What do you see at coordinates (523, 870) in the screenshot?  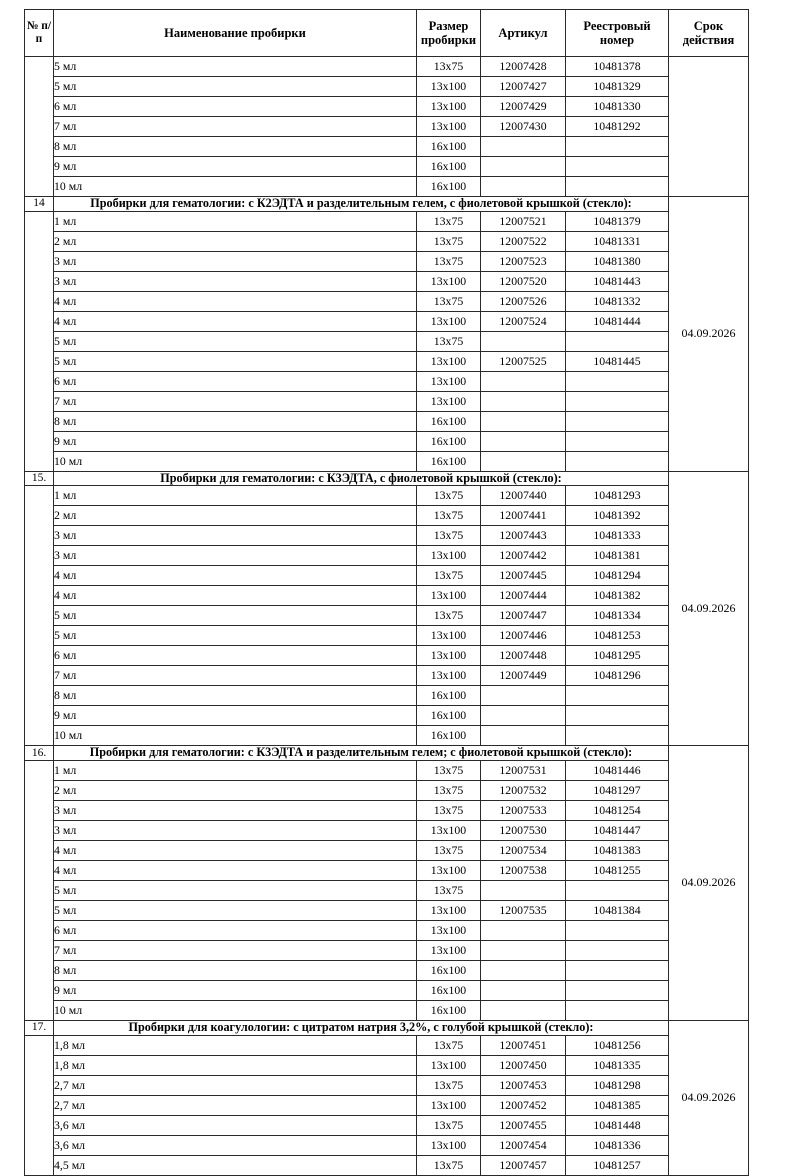 I see `cell-article: 12007538` at bounding box center [523, 870].